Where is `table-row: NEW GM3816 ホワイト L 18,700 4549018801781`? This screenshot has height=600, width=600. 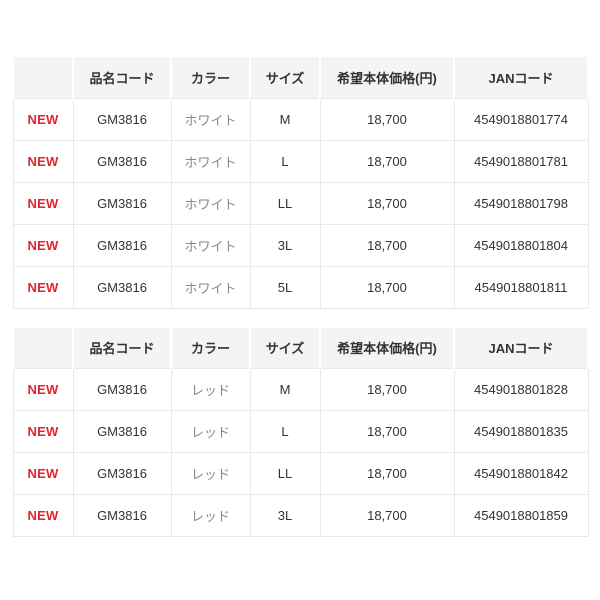
table-row: NEW GM3816 ホワイト L 18,700 4549018801781 is located at coordinates (300, 161).